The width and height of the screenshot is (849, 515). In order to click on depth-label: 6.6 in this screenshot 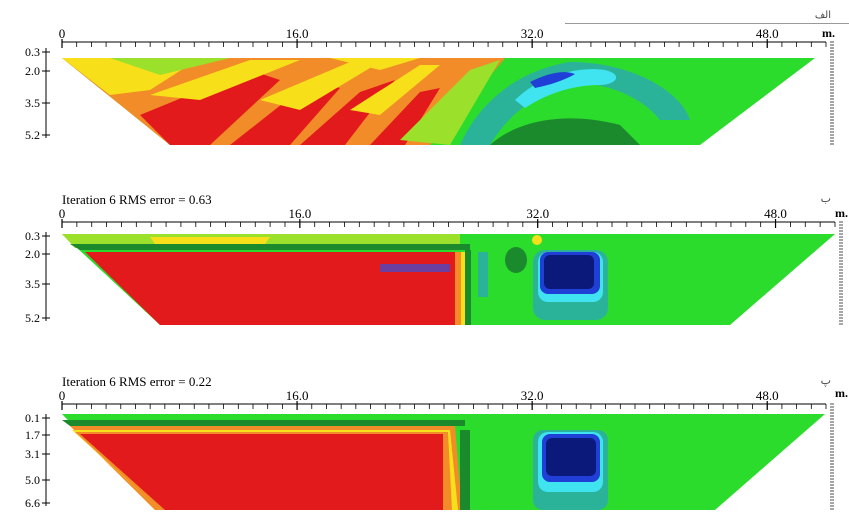, I will do `click(32, 503)`.